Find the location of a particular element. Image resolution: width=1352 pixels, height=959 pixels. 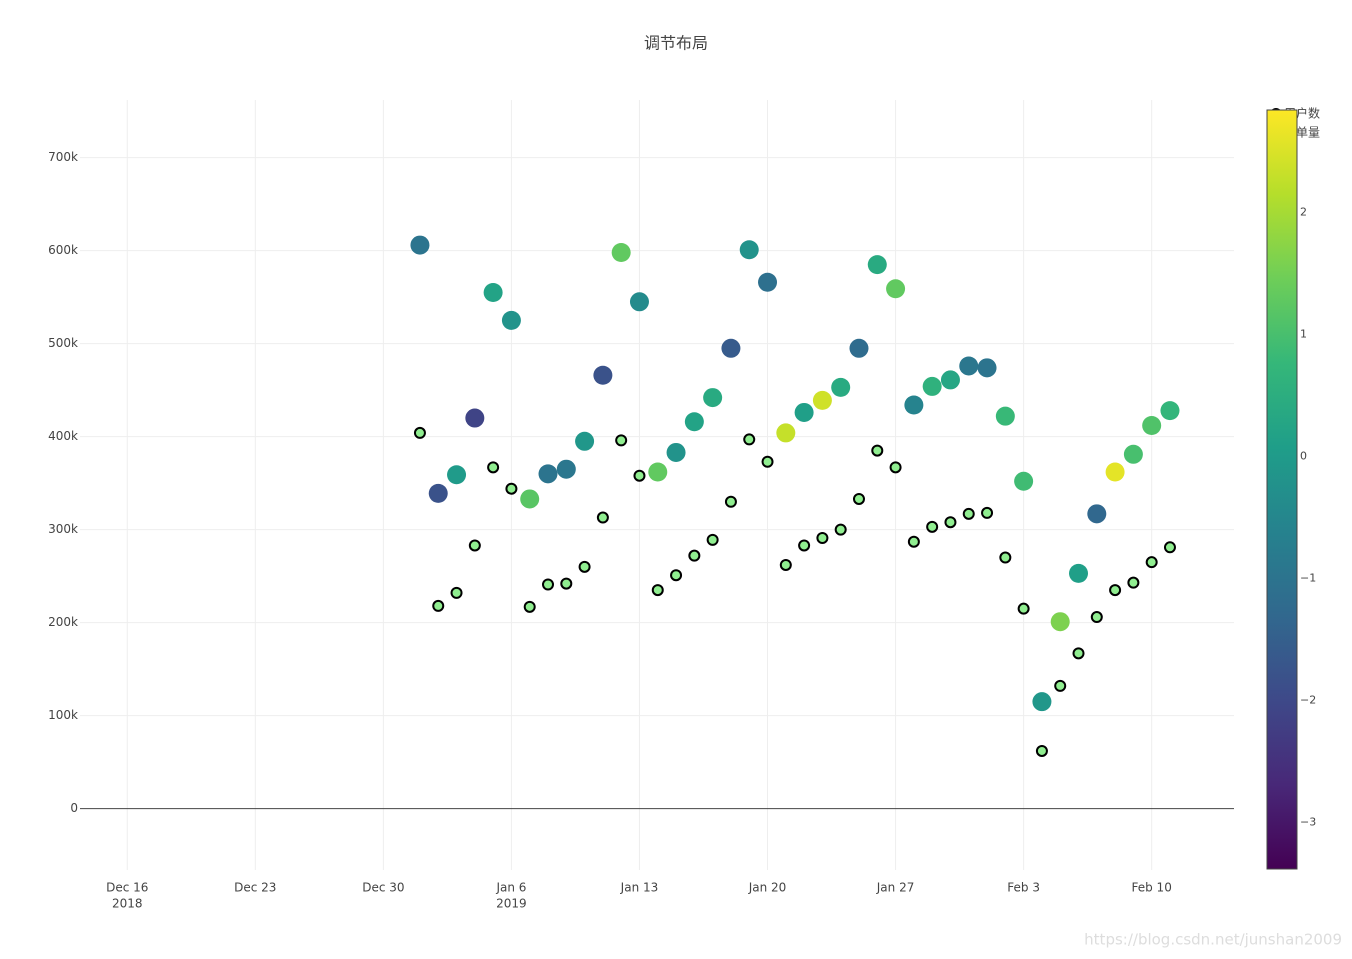

x-tick-label: Jan 20 is located at coordinates (767, 888).